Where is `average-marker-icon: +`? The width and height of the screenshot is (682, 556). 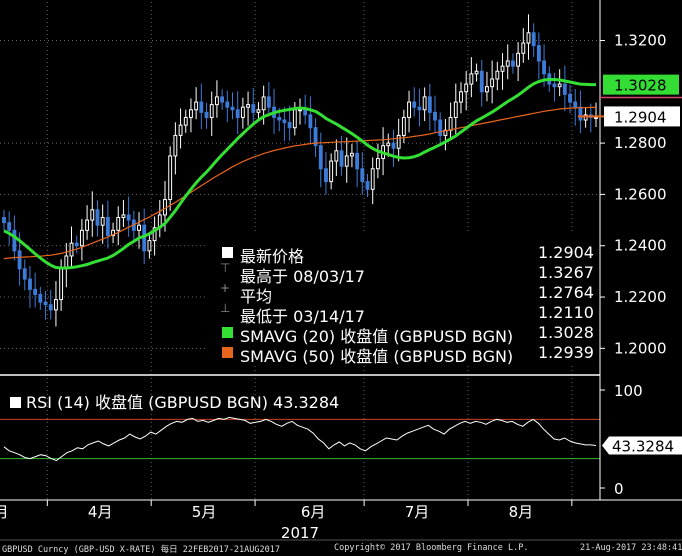
average-marker-icon: + is located at coordinates (225, 288).